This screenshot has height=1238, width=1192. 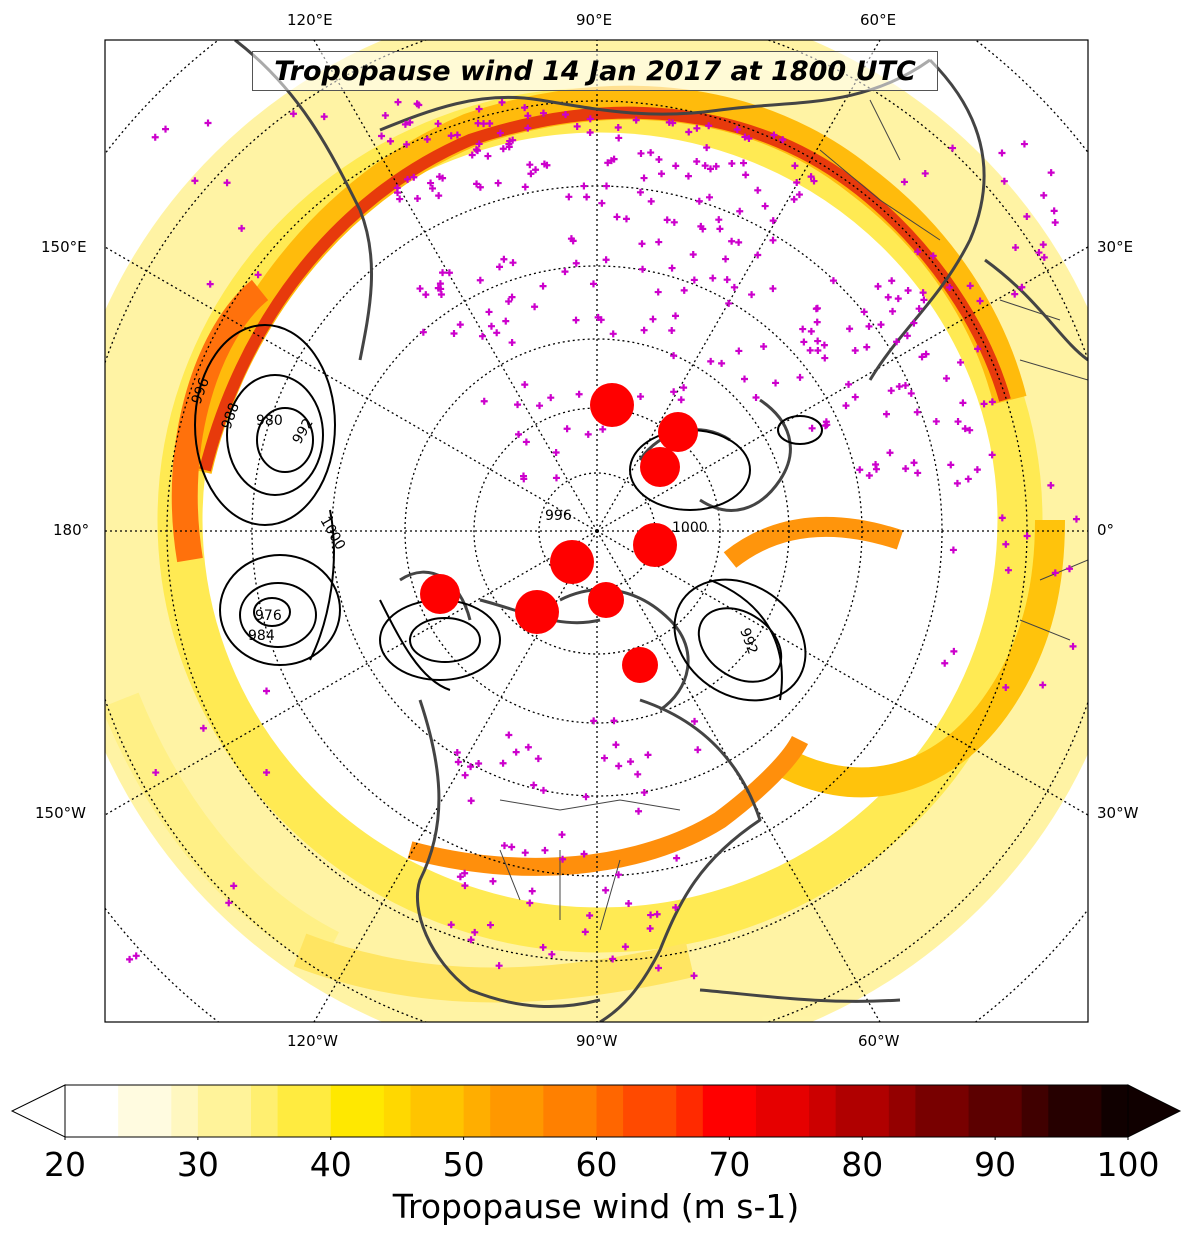 What do you see at coordinates (38, 1111) in the screenshot?
I see `colorbar-min-extend` at bounding box center [38, 1111].